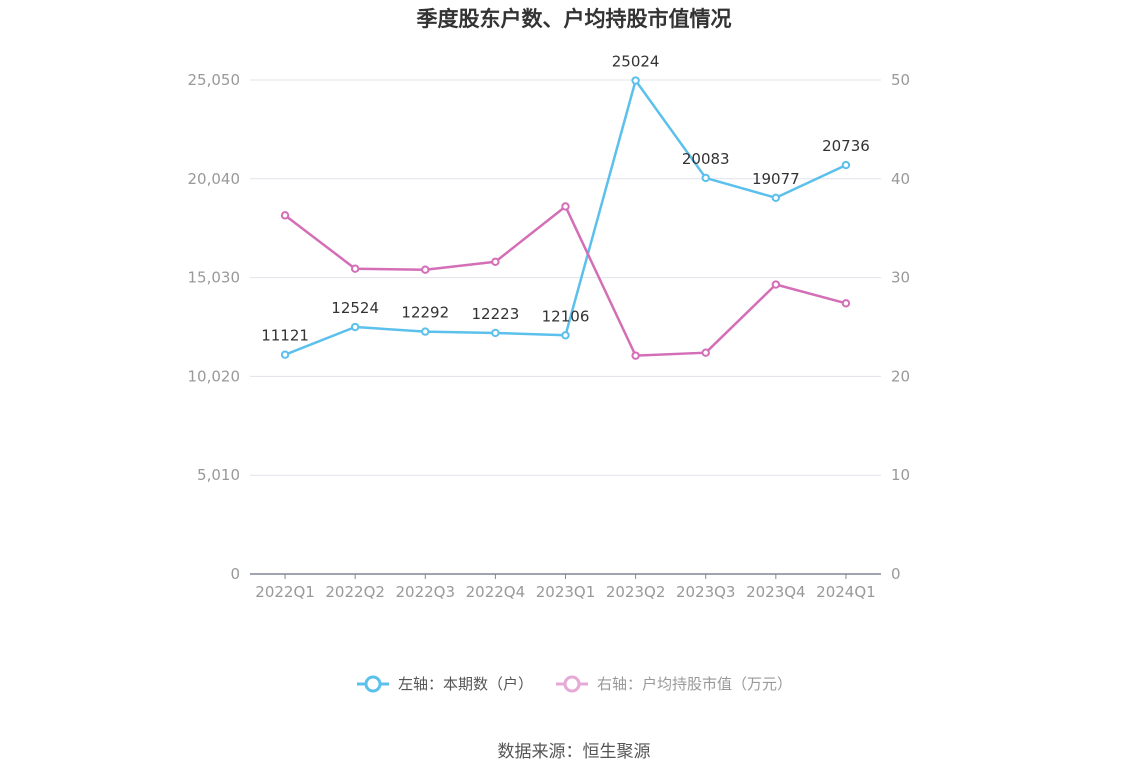 Image resolution: width=1148 pixels, height=776 pixels. I want to click on right-axis-tick-label: 40, so click(900, 179).